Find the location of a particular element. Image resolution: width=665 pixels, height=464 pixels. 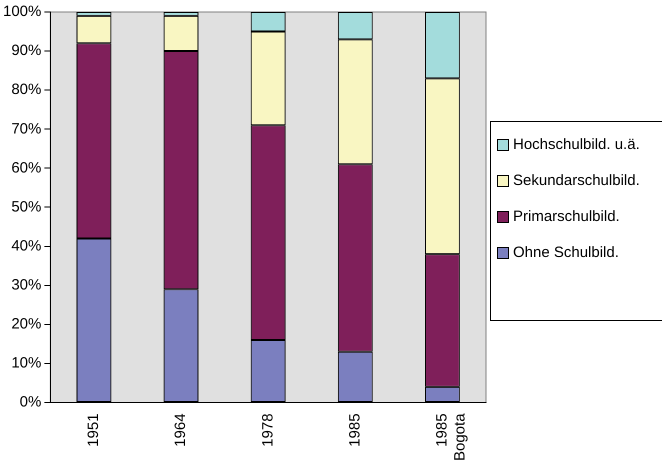

legend-label: Hochschulbild. u.ä. is located at coordinates (576, 145).